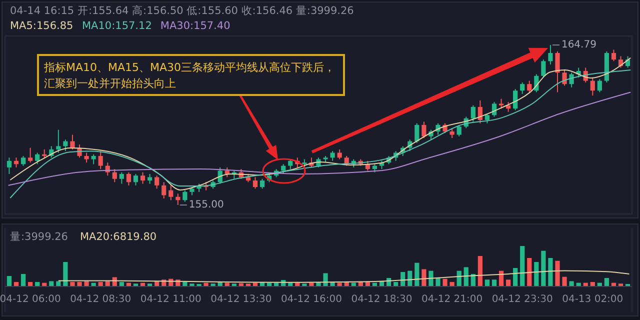 The image size is (640, 320). I want to click on annotation: 指标MA10、MA15、MA30三条移动平均线从高位下跌后，汇聚到一处并开始抬头向上, so click(189, 75).